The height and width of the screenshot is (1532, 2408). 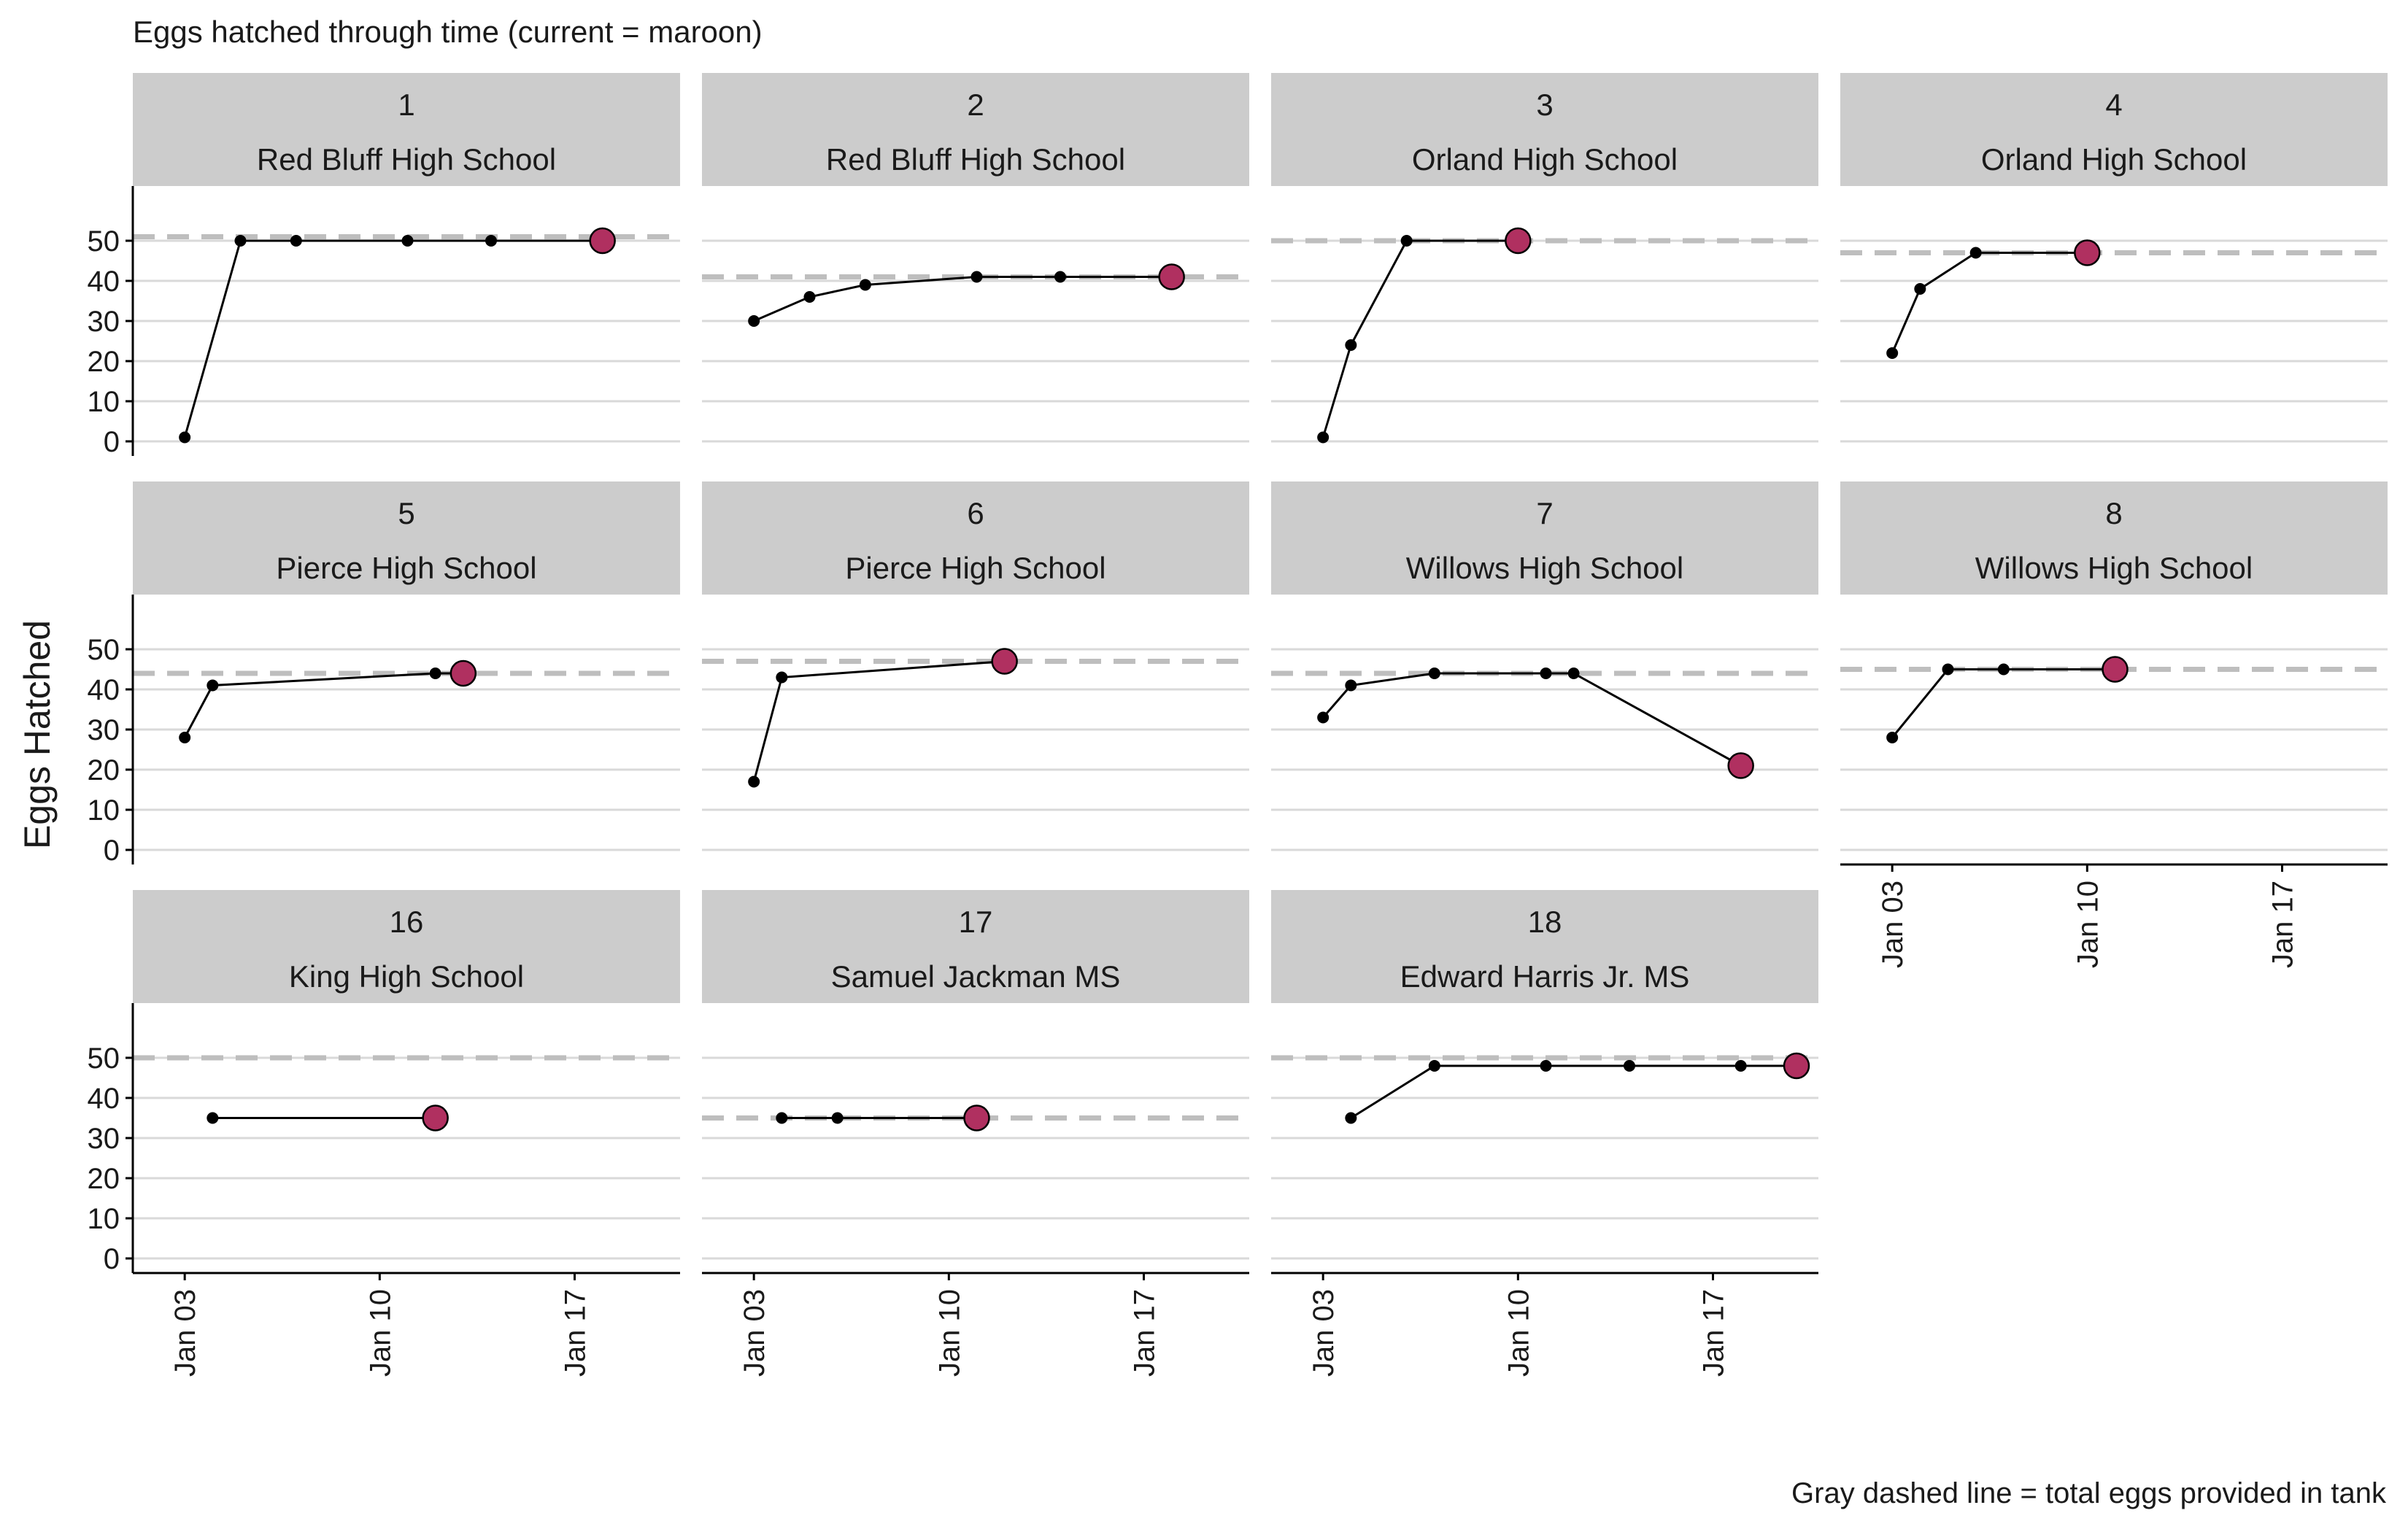 What do you see at coordinates (1544, 1134) in the screenshot?
I see `panel-18: 18 Edward Harris Jr. MS Jan 03 Jan 10 Jan 17` at bounding box center [1544, 1134].